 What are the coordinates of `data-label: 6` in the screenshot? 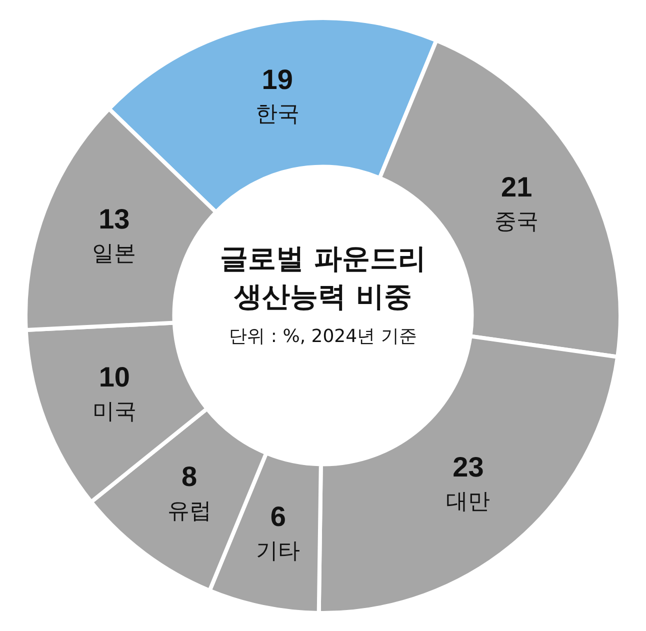 It's located at (278, 516).